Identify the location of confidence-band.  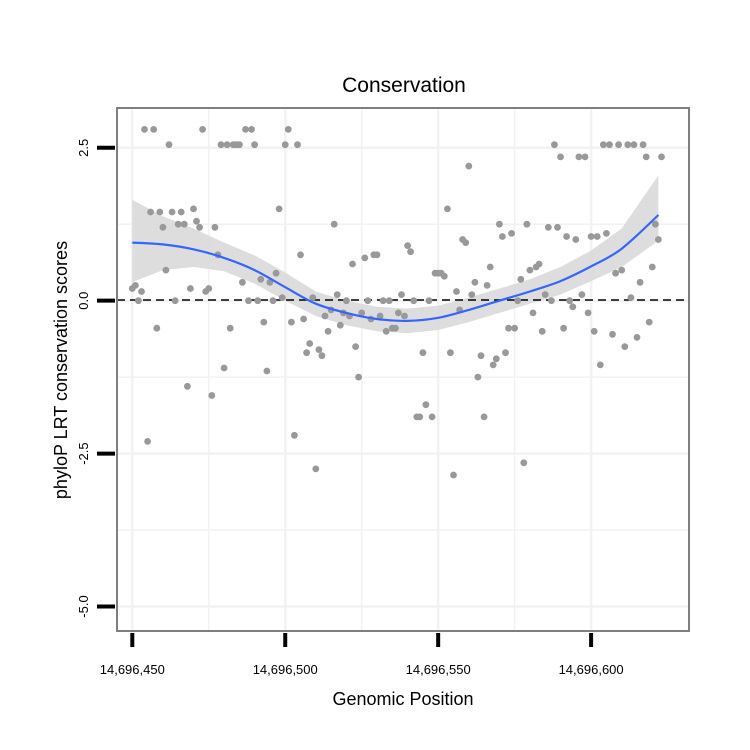
(395, 254).